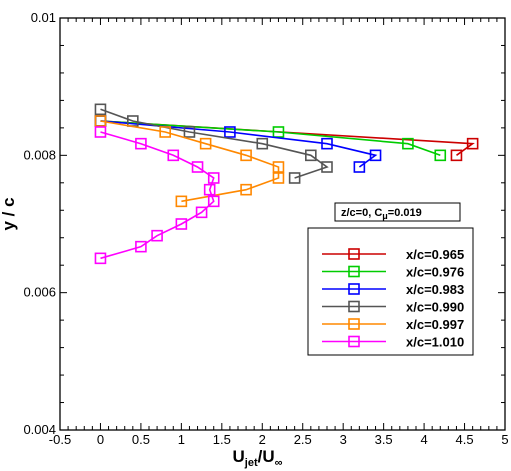 The image size is (511, 471). What do you see at coordinates (385, 216) in the screenshot?
I see `annotation-text-sub: μ` at bounding box center [385, 216].